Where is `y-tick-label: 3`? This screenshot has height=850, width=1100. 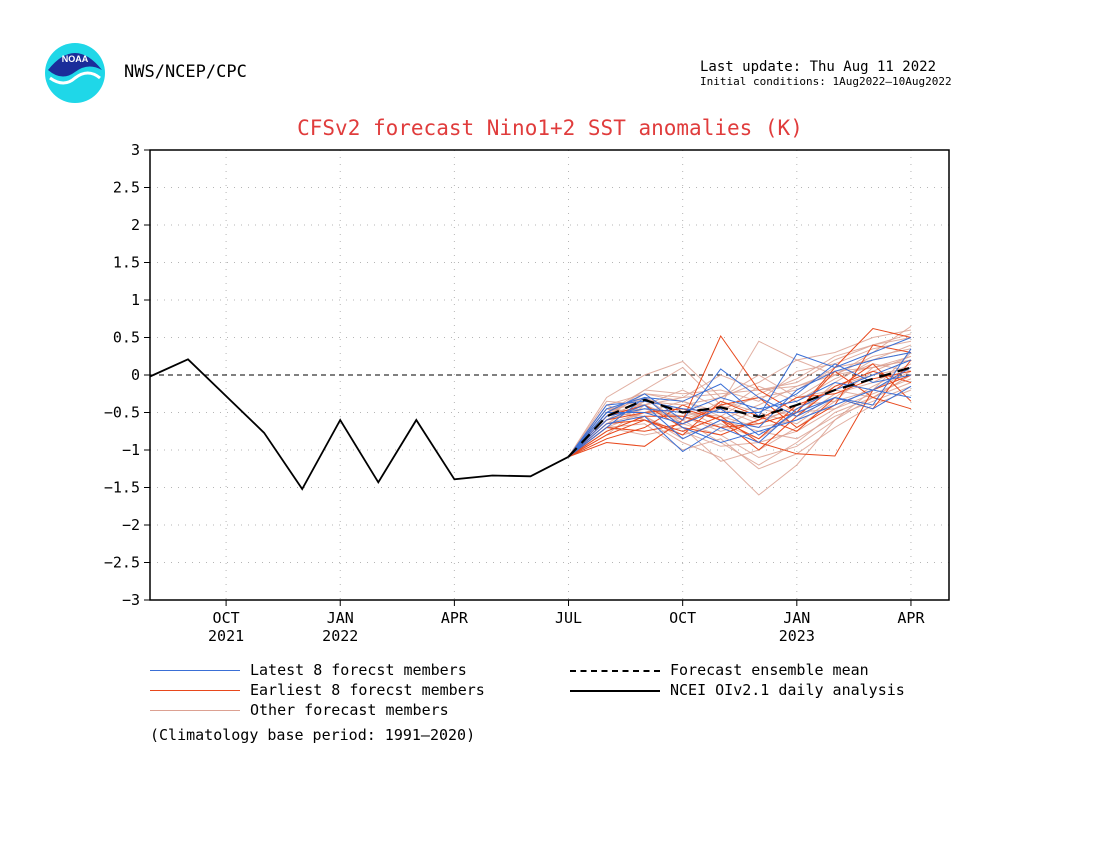
y-tick-label: 3 is located at coordinates (135, 150).